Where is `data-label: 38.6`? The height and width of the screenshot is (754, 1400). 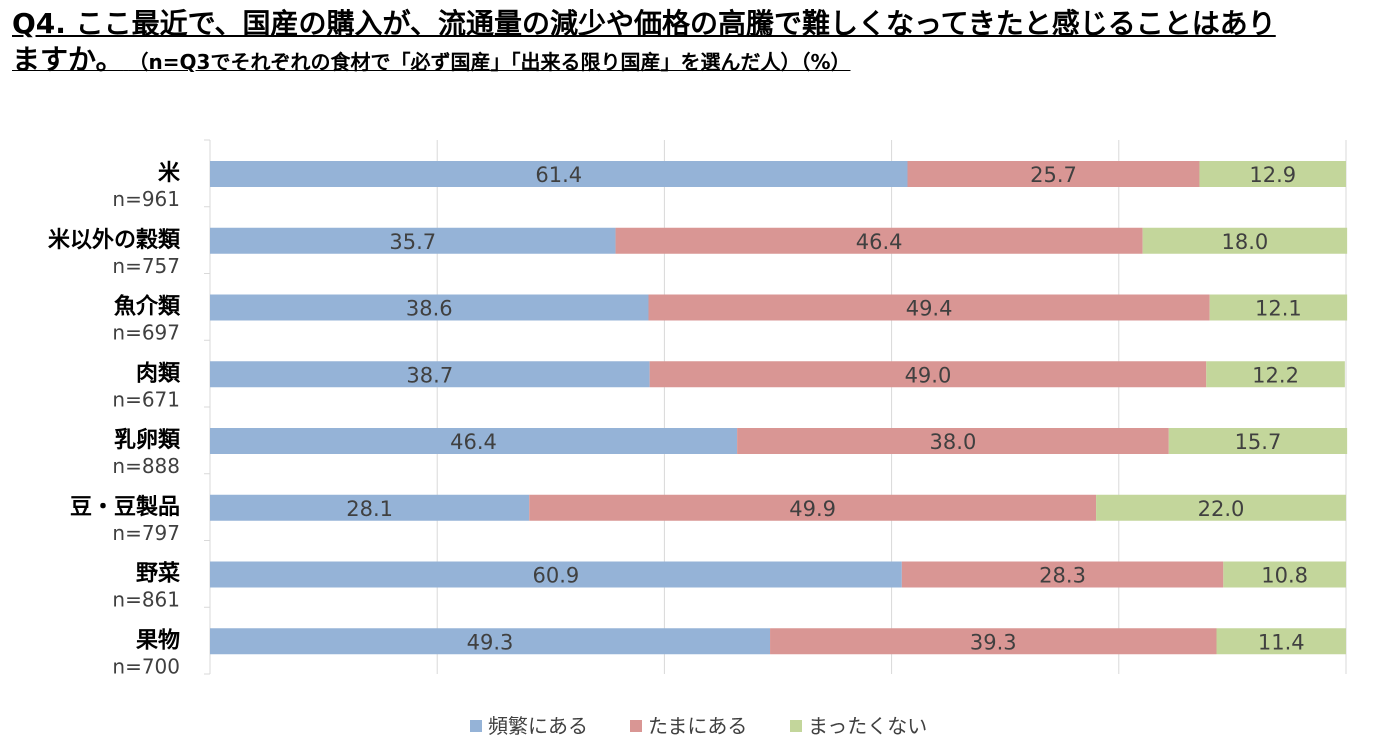
data-label: 38.6 is located at coordinates (429, 309).